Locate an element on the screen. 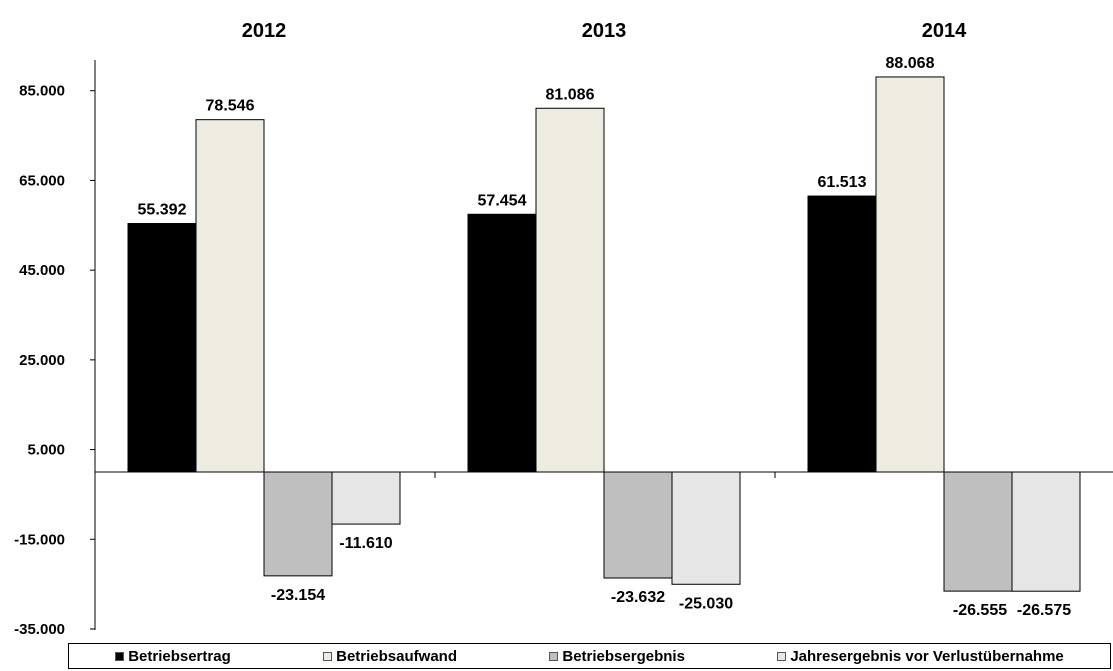 This screenshot has width=1113, height=671. legend-label: Betriebsaufwand is located at coordinates (396, 656).